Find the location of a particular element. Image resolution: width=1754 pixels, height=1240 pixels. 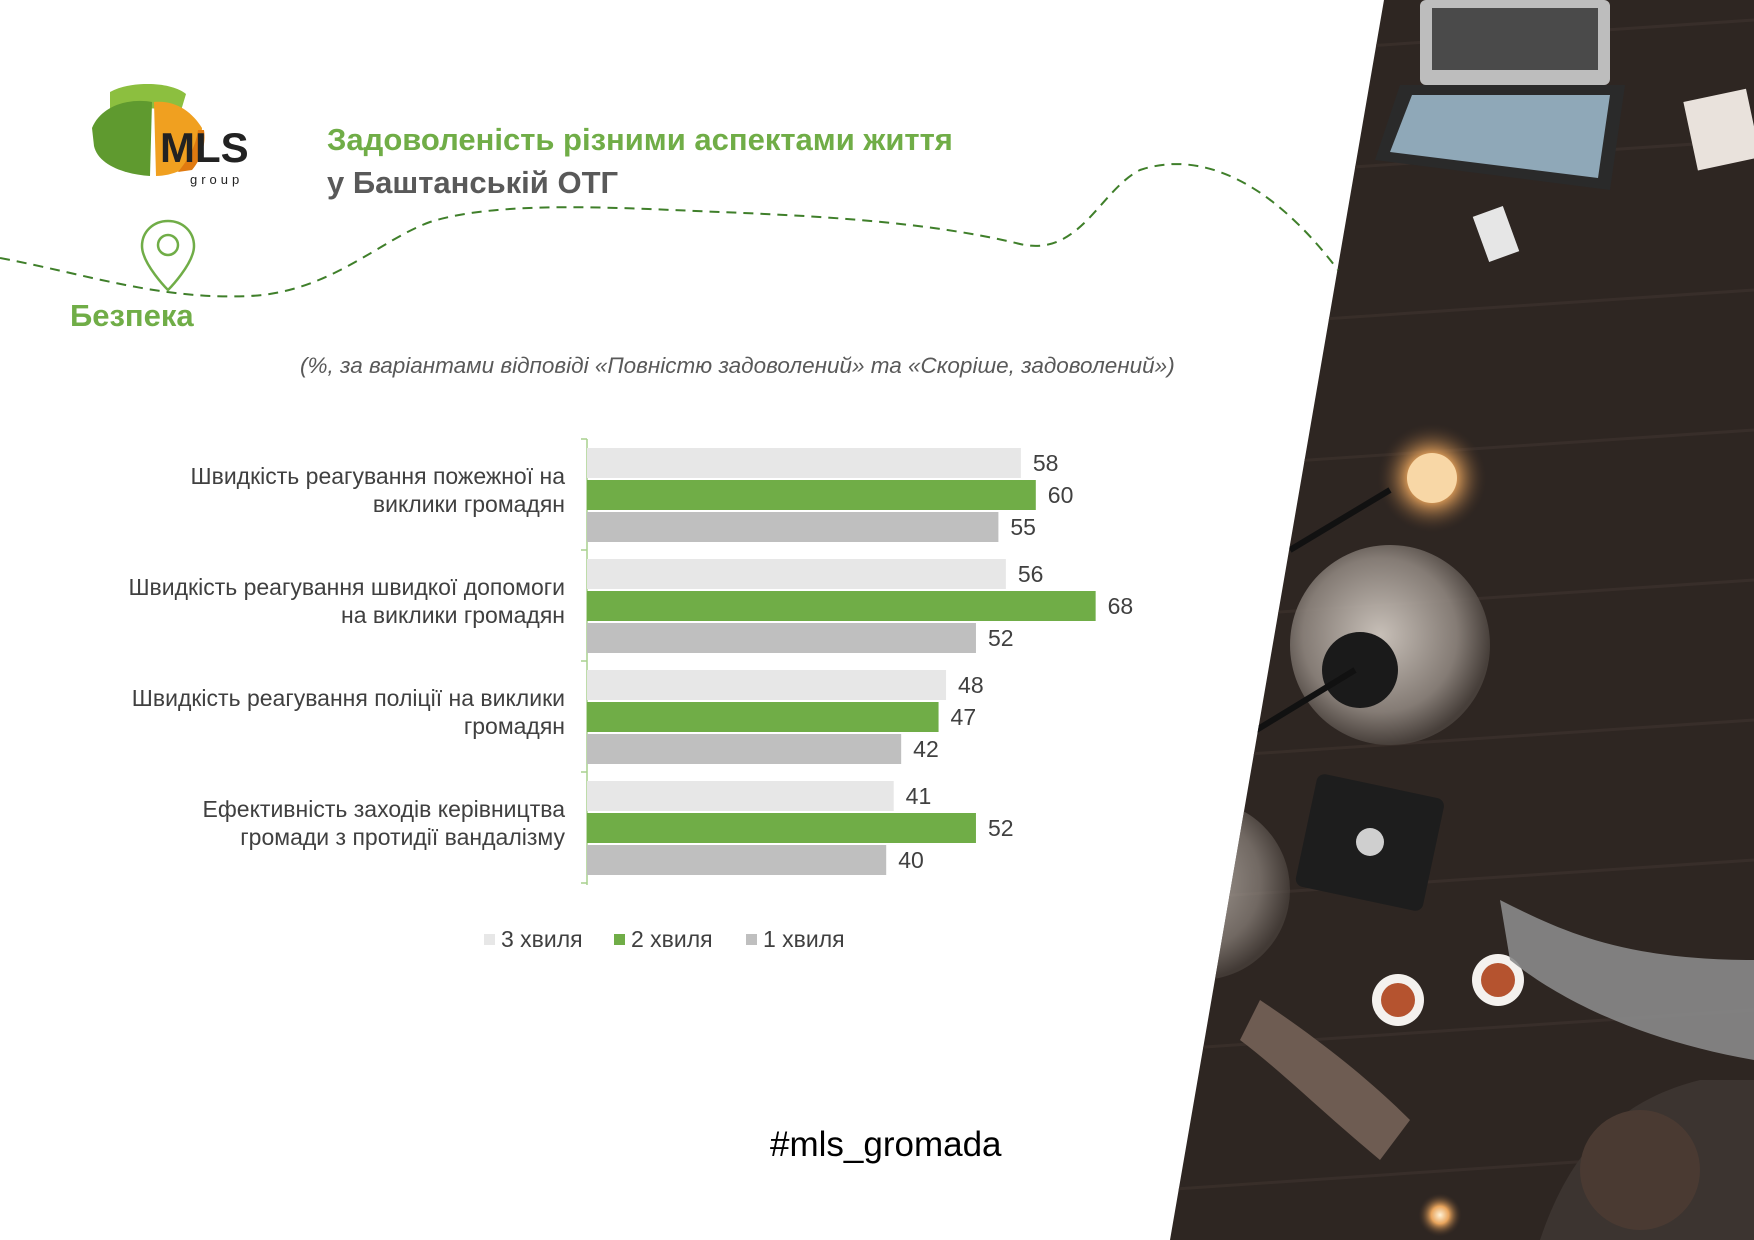

data-label: 56 is located at coordinates (1031, 574).